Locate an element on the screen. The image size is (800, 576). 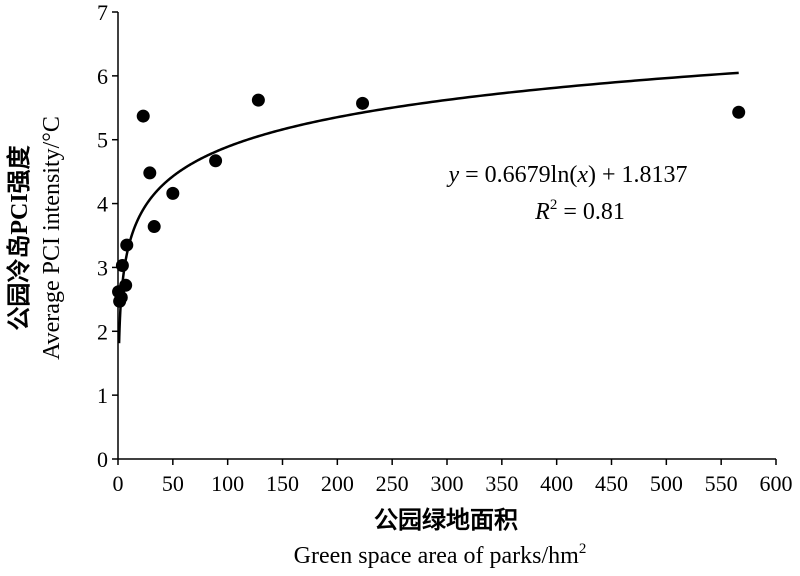
y-axis-title-cn: 公园冷岛PCI强度 is located at coordinates (19, 237).